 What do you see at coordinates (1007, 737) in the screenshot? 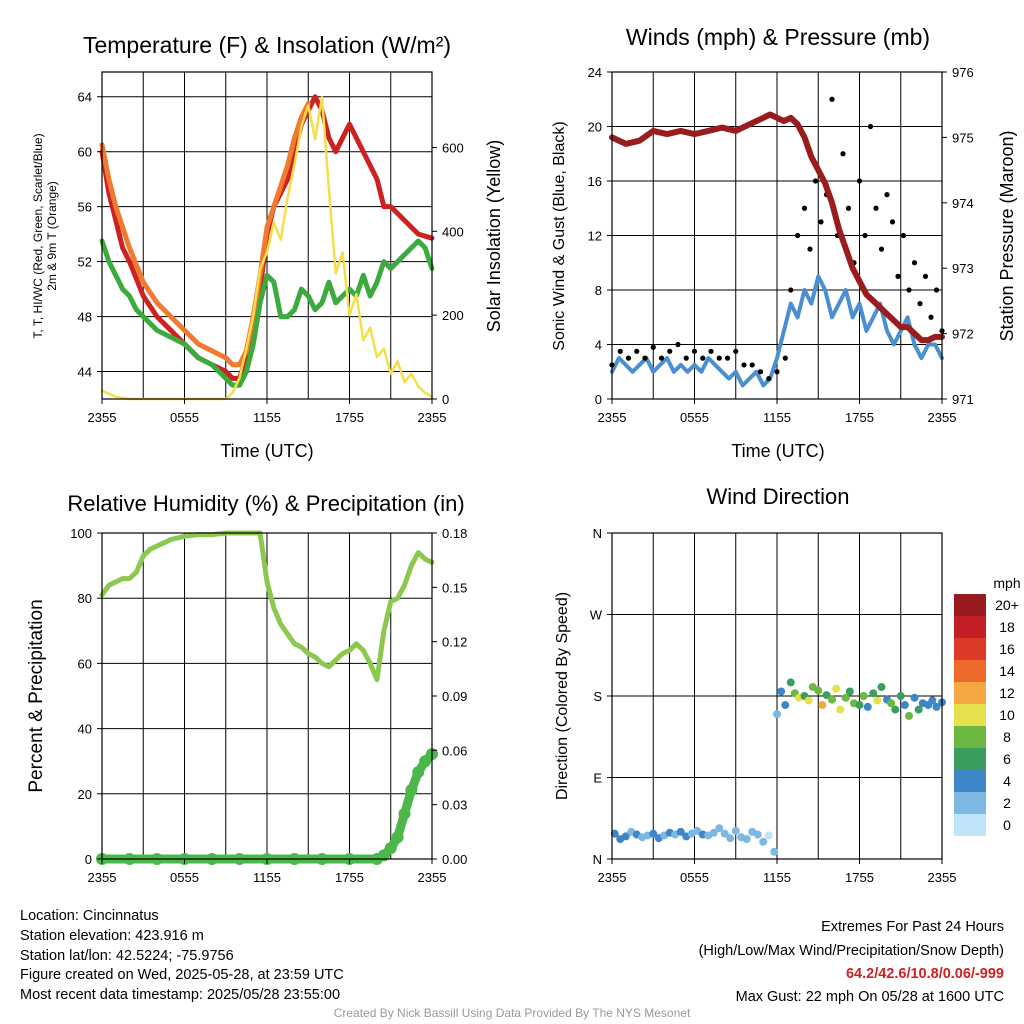
I see `legend-label: 8` at bounding box center [1007, 737].